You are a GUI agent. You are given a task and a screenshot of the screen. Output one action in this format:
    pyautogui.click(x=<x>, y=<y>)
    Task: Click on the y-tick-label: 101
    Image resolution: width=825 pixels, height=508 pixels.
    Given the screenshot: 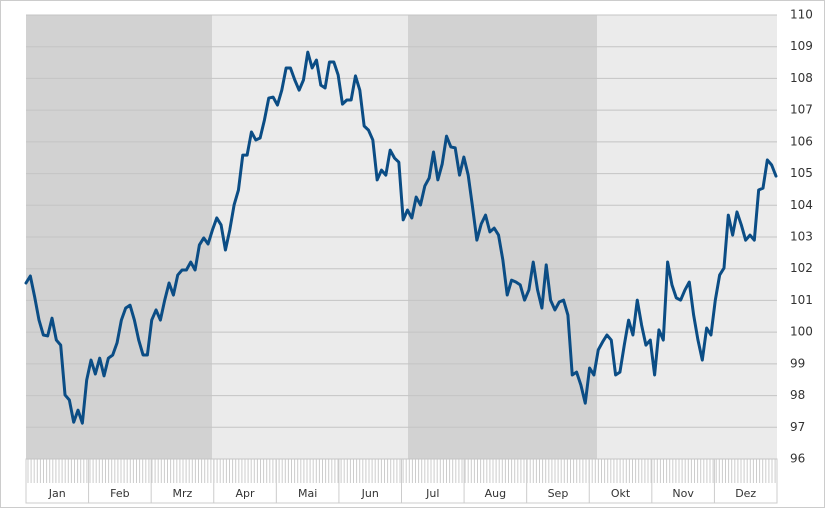 What is the action you would take?
    pyautogui.click(x=801, y=300)
    